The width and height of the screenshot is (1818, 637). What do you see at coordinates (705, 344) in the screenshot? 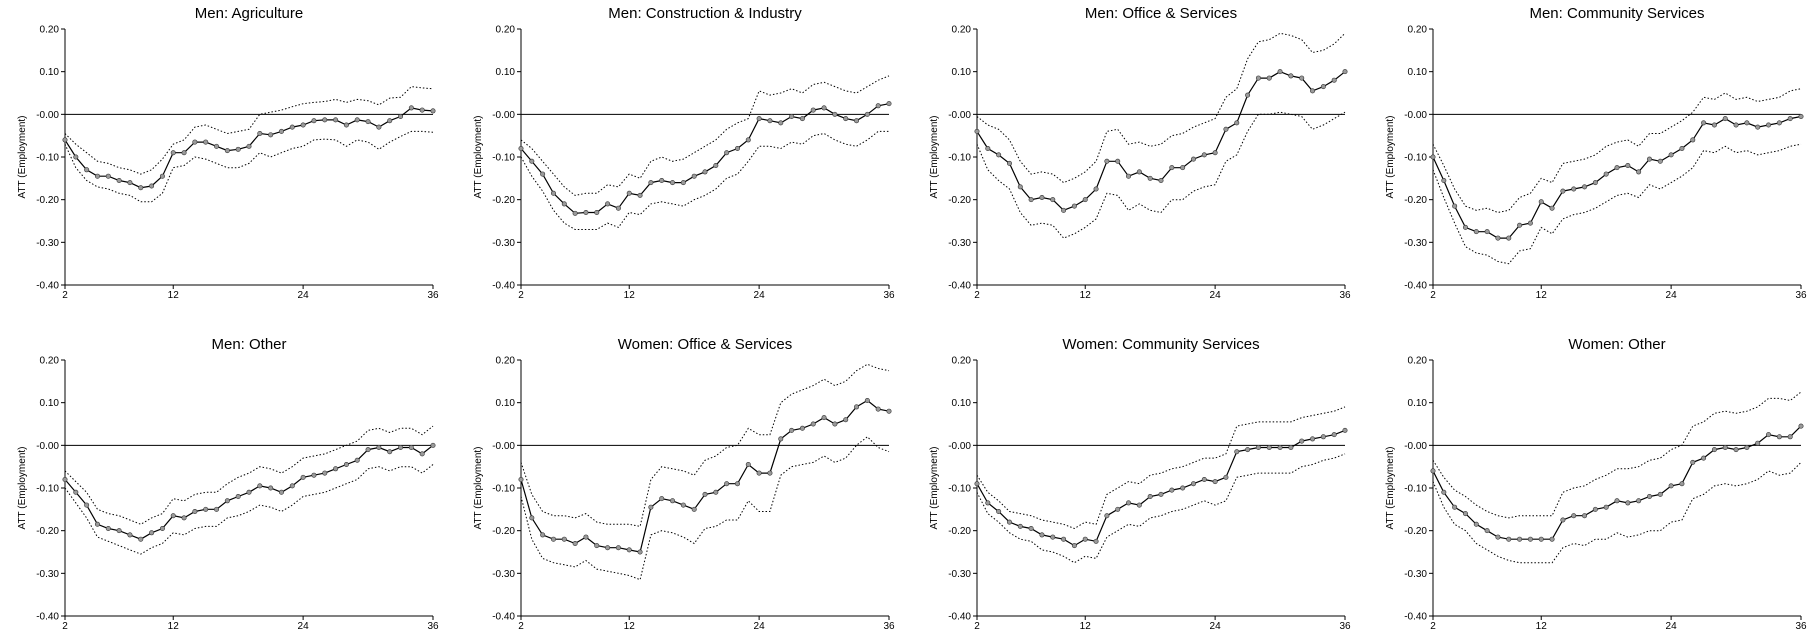
I see `chart-title: Women: Office & Services` at bounding box center [705, 344].